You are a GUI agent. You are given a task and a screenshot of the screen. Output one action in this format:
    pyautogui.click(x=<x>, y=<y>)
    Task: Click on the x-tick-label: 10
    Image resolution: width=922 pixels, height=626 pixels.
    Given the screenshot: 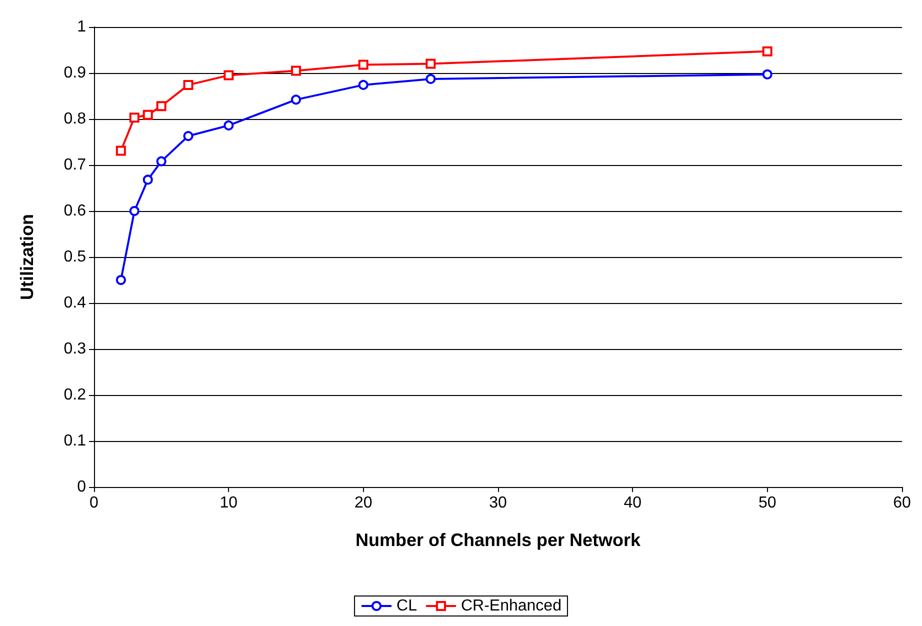 What is the action you would take?
    pyautogui.click(x=229, y=503)
    